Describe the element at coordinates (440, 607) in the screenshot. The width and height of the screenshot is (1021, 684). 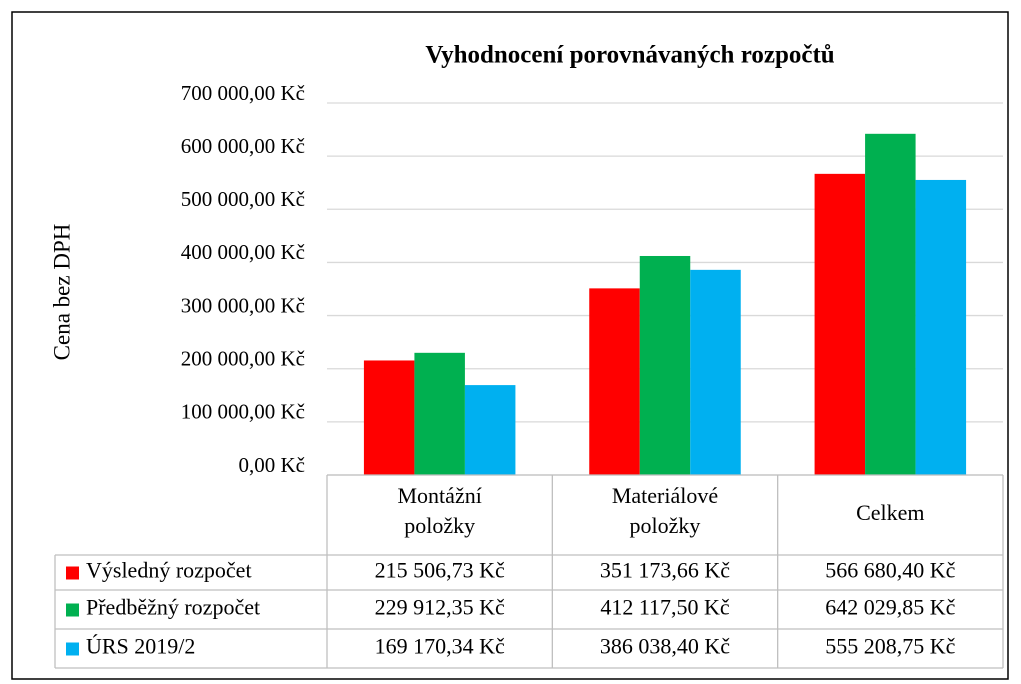
I see `data-label: 229 912,35 Kč` at that location.